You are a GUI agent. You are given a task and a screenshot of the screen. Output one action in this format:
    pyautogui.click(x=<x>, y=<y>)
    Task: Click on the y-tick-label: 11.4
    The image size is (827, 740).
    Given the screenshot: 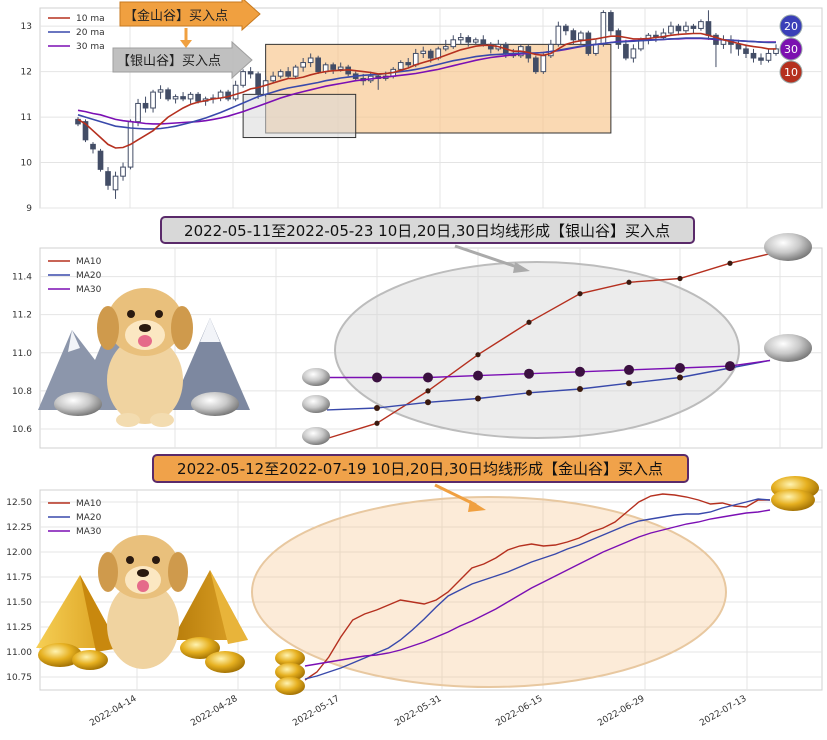 What is the action you would take?
    pyautogui.click(x=22, y=278)
    